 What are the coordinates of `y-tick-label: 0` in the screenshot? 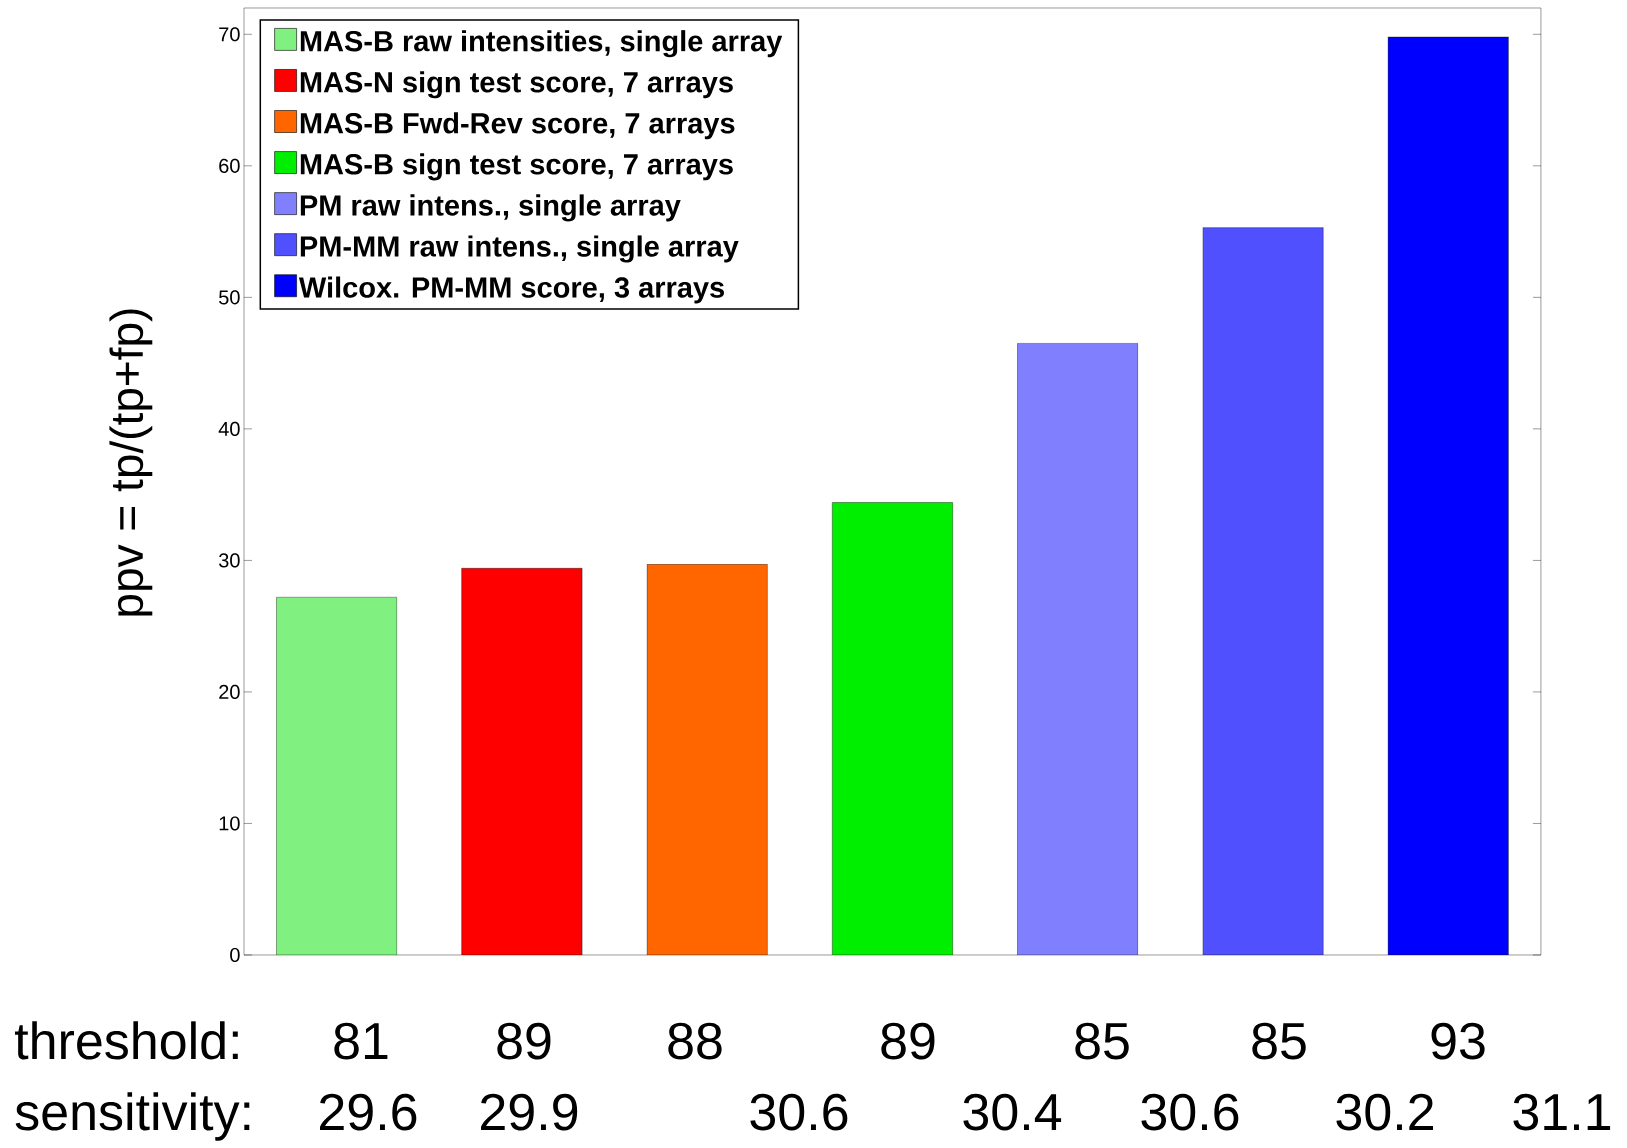 It's located at (235, 955).